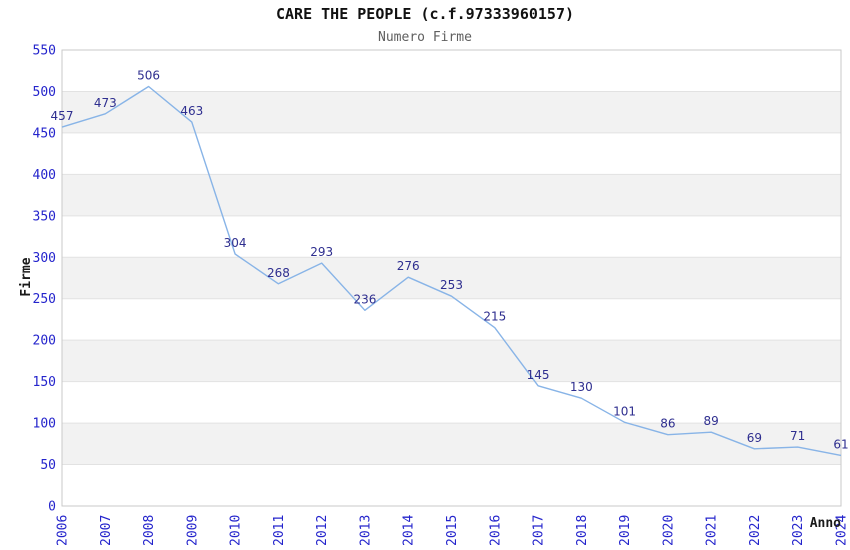 This screenshot has height=550, width=850. I want to click on x-tick-label: 2006, so click(63, 530).